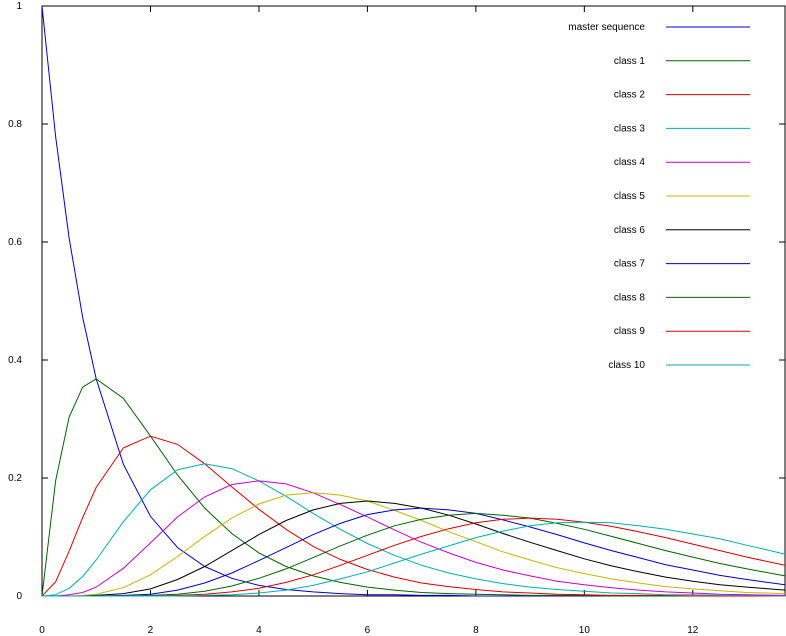 This screenshot has height=636, width=786. Describe the element at coordinates (19, 596) in the screenshot. I see `y-tick-label: 0` at that location.